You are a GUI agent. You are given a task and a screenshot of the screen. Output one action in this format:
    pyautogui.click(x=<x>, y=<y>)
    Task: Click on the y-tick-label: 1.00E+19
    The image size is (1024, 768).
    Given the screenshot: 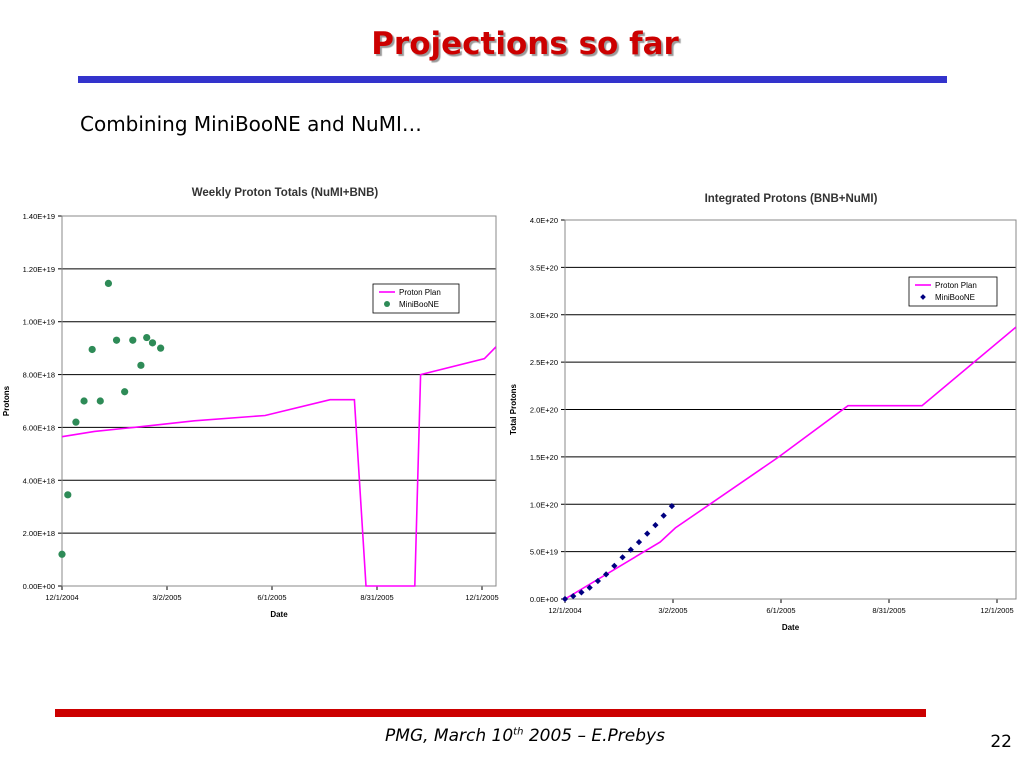 What is the action you would take?
    pyautogui.click(x=39, y=322)
    